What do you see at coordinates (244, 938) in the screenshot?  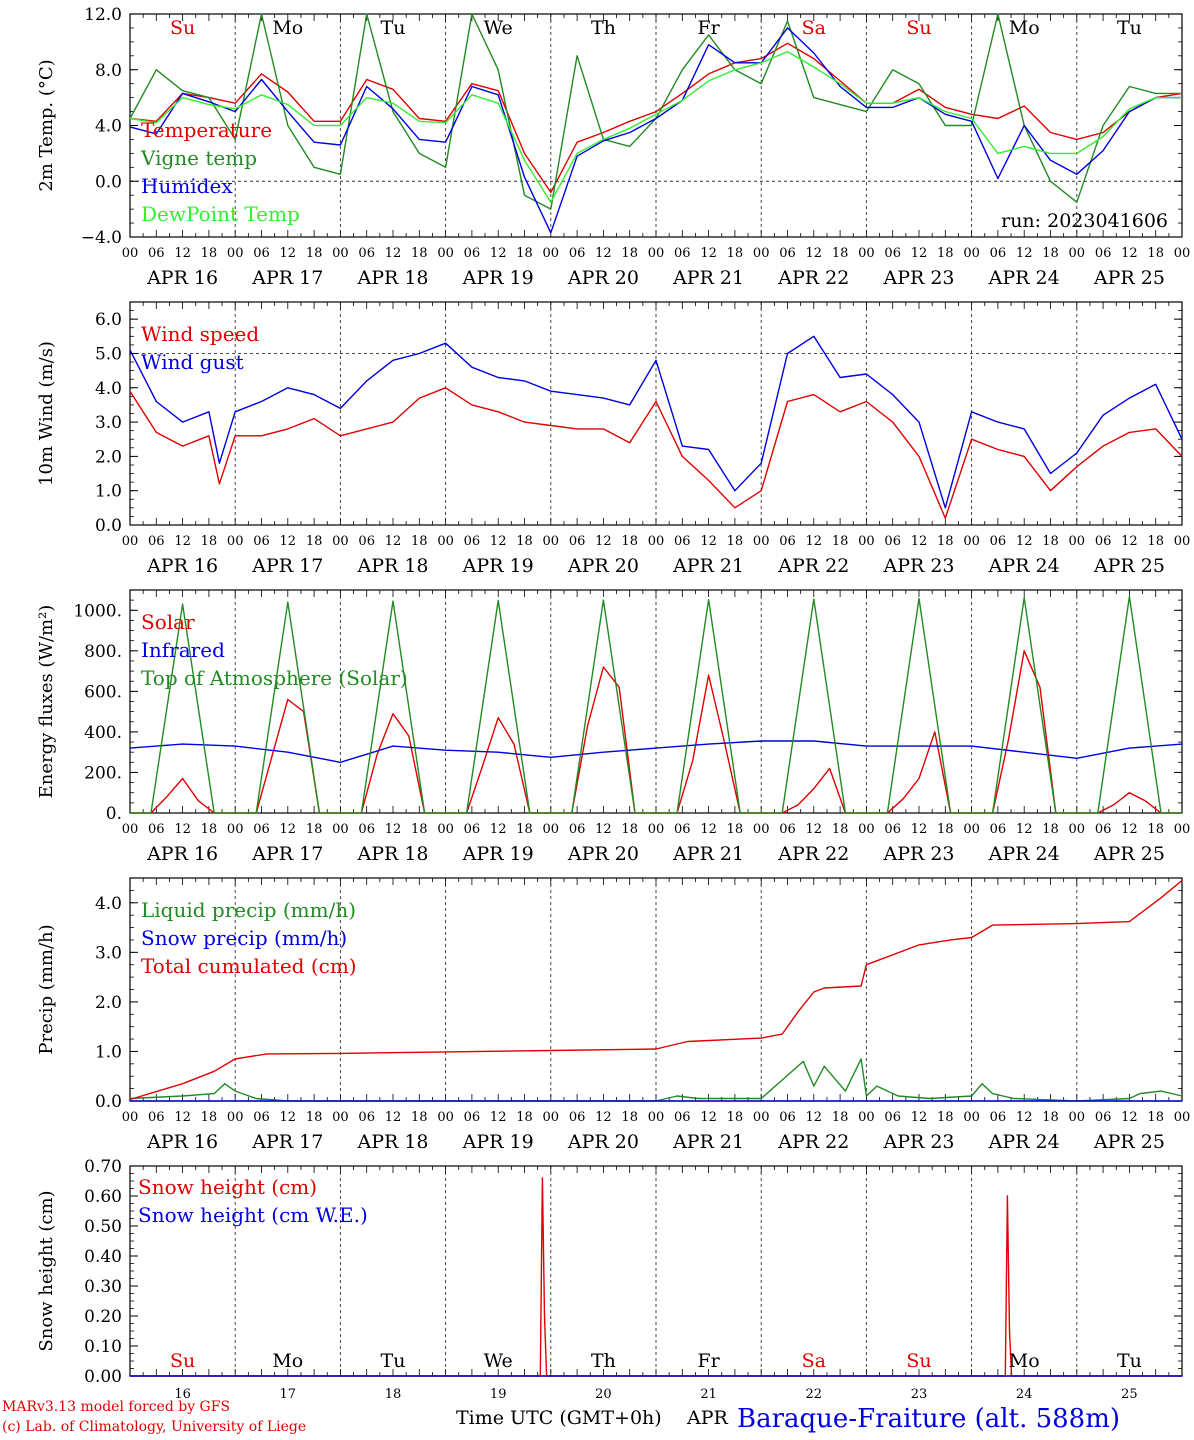 I see `legend-entry: Snow precip (mm/h)` at bounding box center [244, 938].